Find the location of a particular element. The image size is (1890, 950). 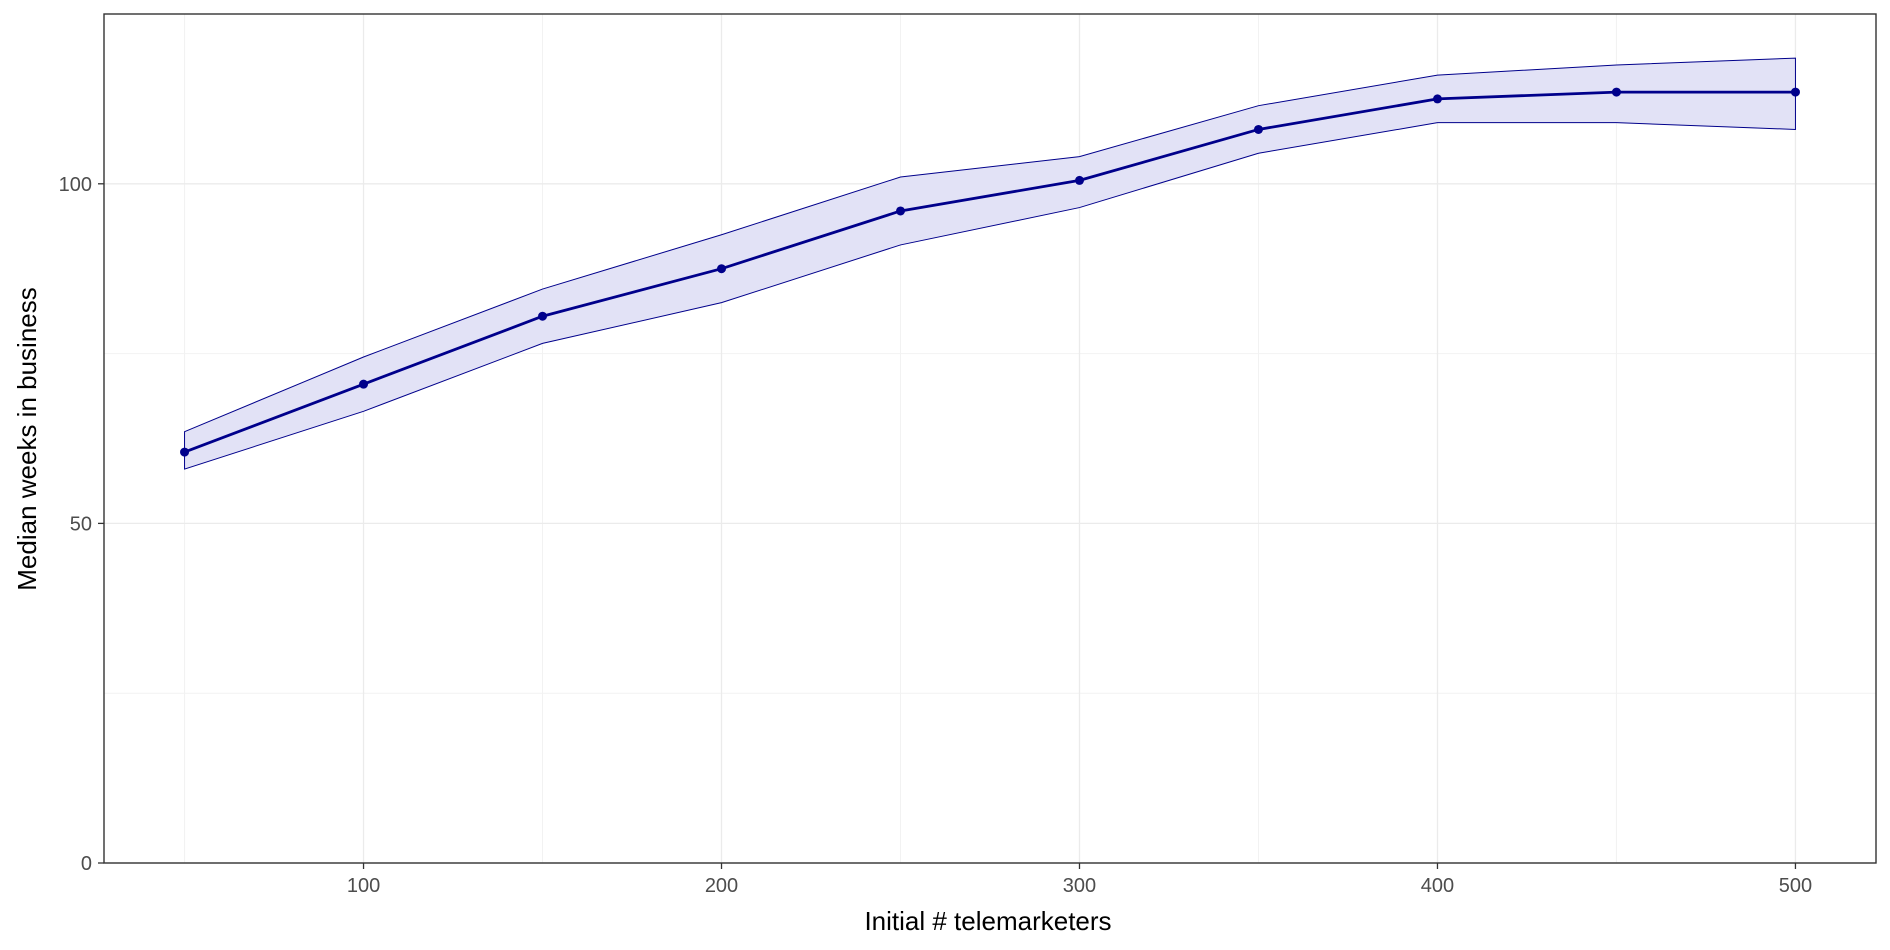

x-tick-label: 500 is located at coordinates (1795, 886).